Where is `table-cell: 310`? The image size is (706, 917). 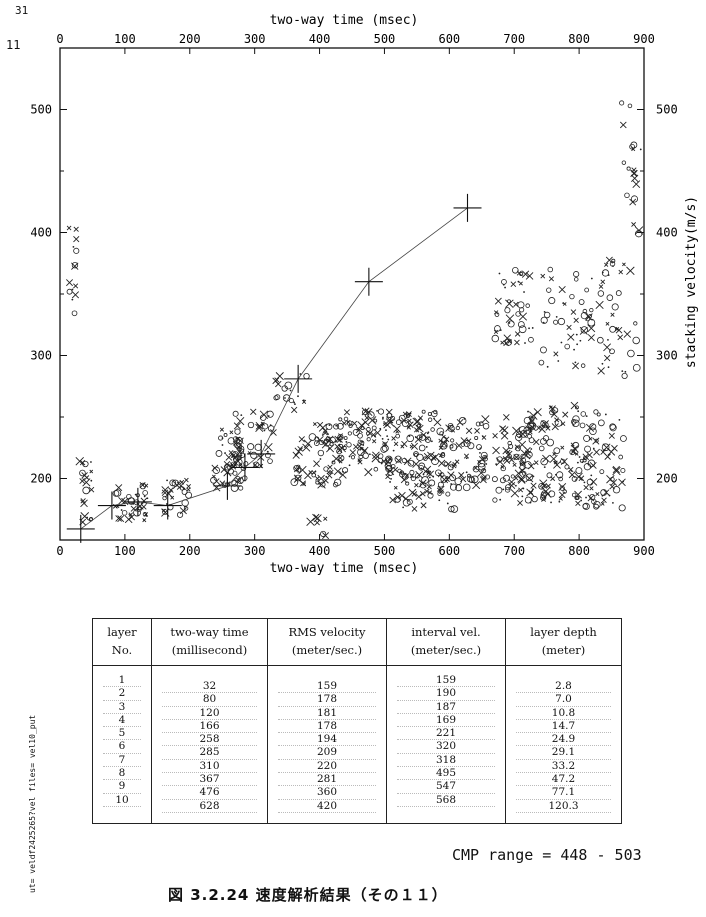
table-cell: 310 is located at coordinates (209, 767).